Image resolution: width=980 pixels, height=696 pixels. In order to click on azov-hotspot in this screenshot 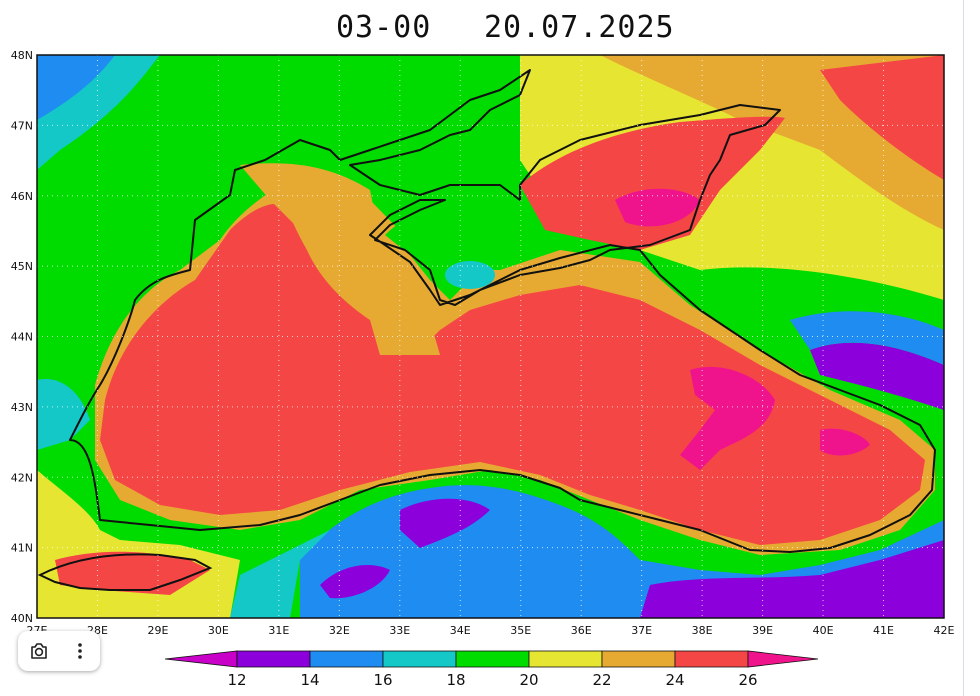, I will do `click(657, 207)`.